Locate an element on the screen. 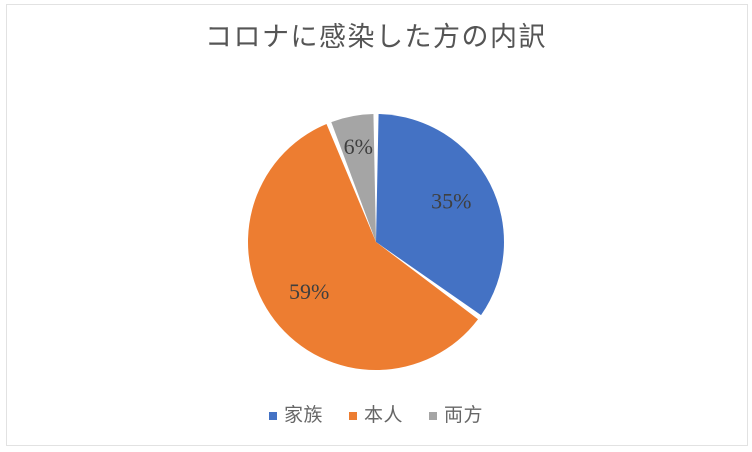  legend-item-label: 両方 is located at coordinates (464, 415).